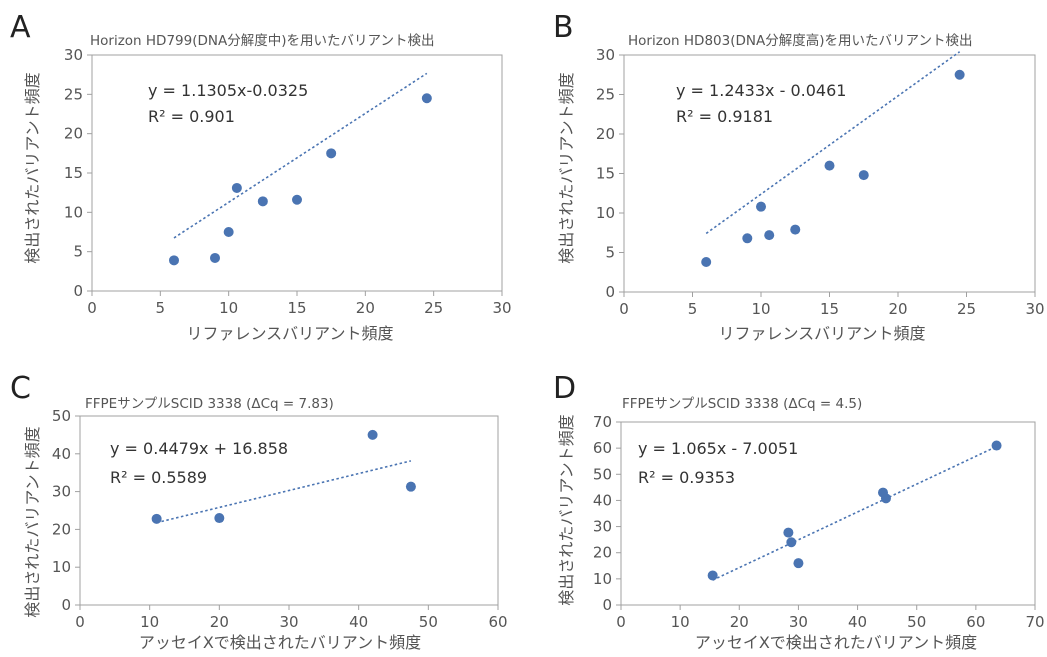  Describe the element at coordinates (433, 308) in the screenshot. I see `x-tick-label: 25` at that location.